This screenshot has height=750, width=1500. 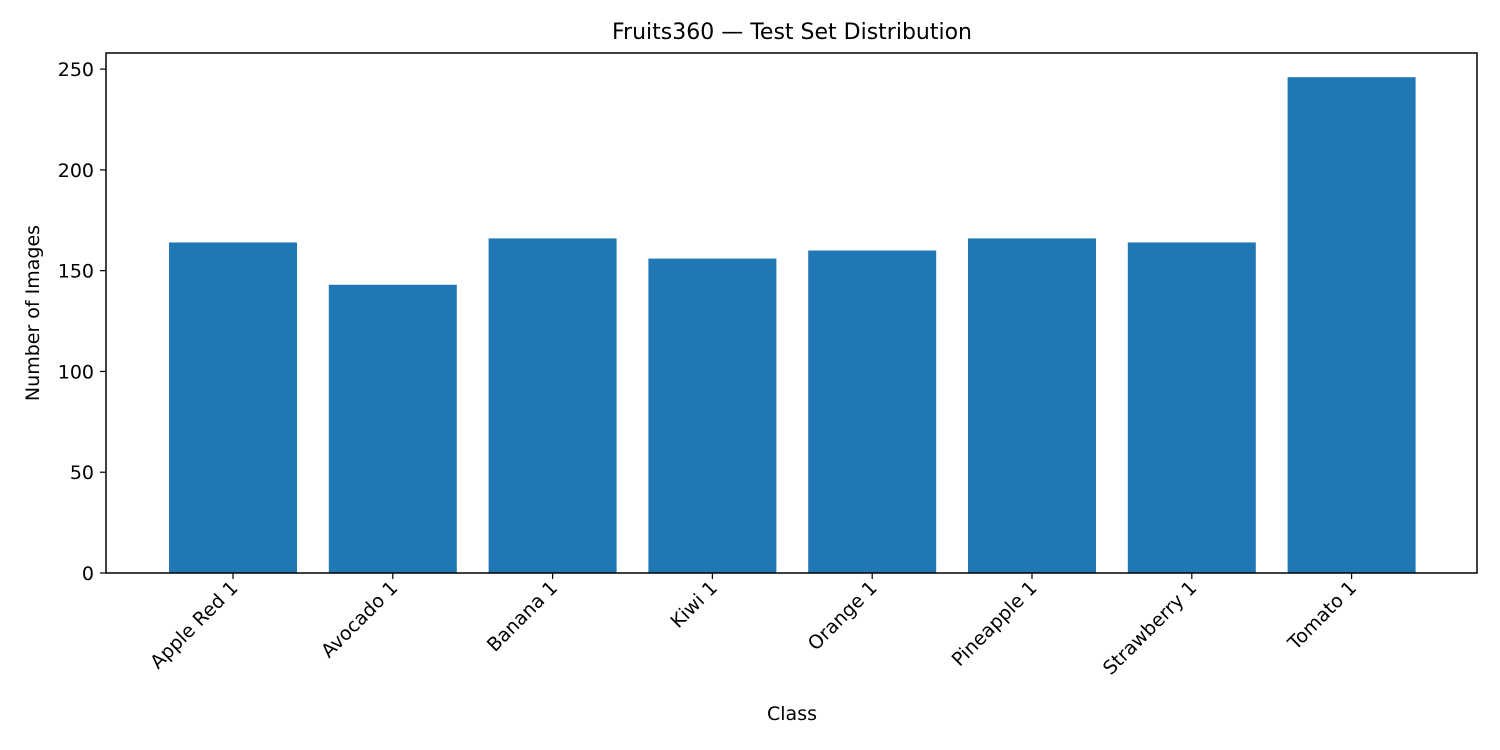 I want to click on chart-title: Fruits360 — Test Set Distribution, so click(x=792, y=32).